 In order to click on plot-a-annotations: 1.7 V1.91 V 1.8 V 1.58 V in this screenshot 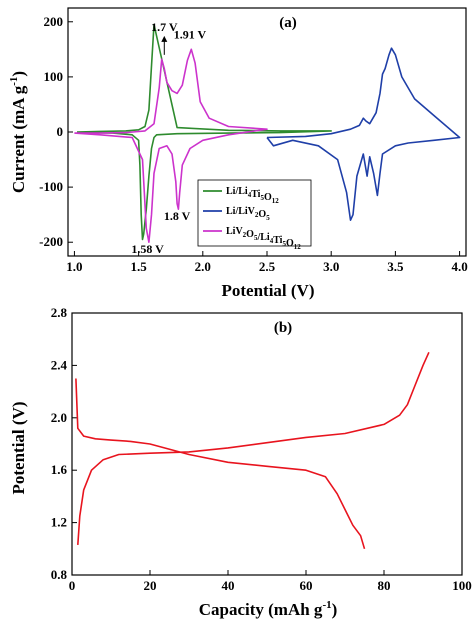, I will do `click(168, 138)`.